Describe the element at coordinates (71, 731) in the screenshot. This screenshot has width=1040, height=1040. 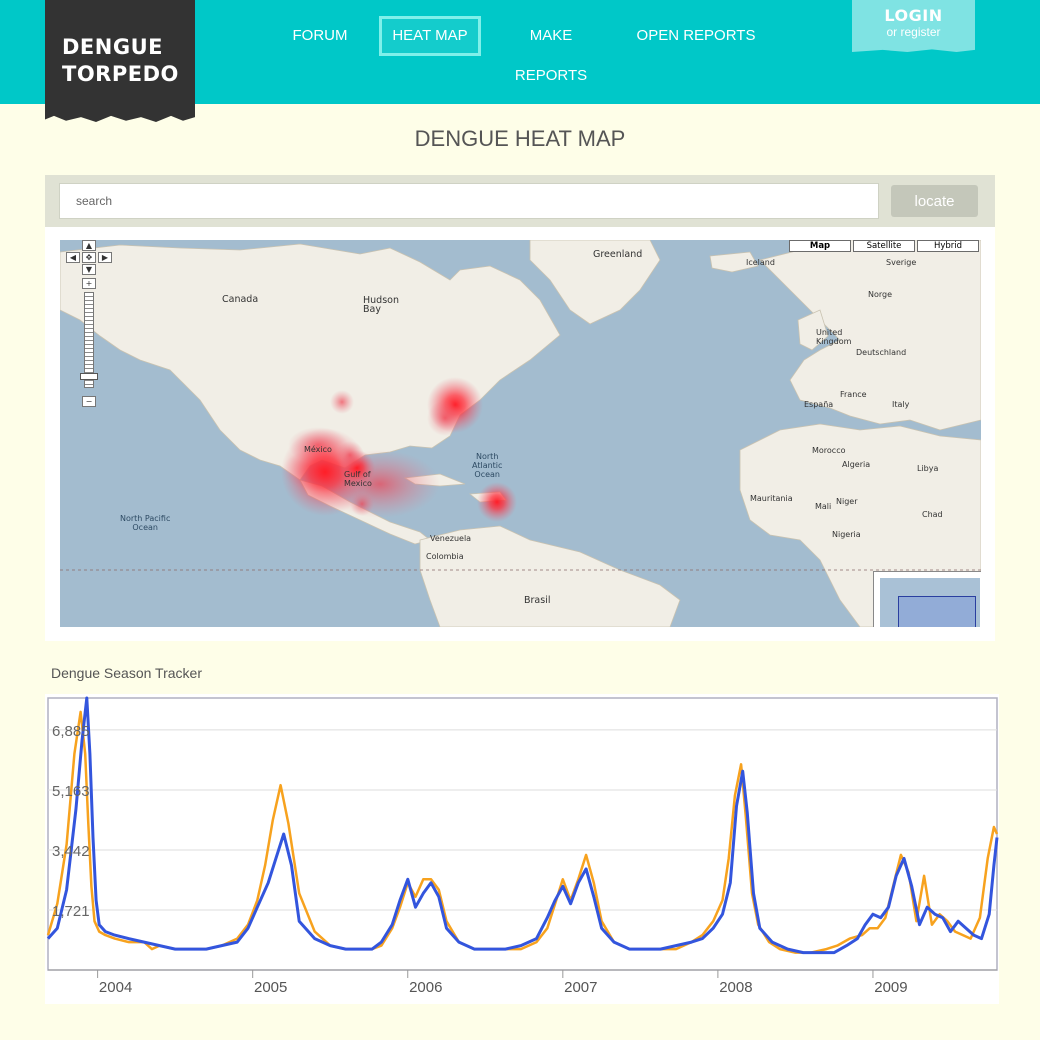
I see `y-tick-label: 6,885` at that location.